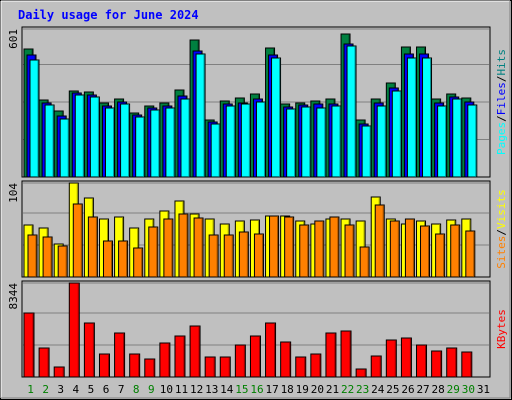 Image resolution: width=512 pixels, height=400 pixels. What do you see at coordinates (108, 15) in the screenshot?
I see `chart-title: Daily usage for June 2024` at bounding box center [108, 15].